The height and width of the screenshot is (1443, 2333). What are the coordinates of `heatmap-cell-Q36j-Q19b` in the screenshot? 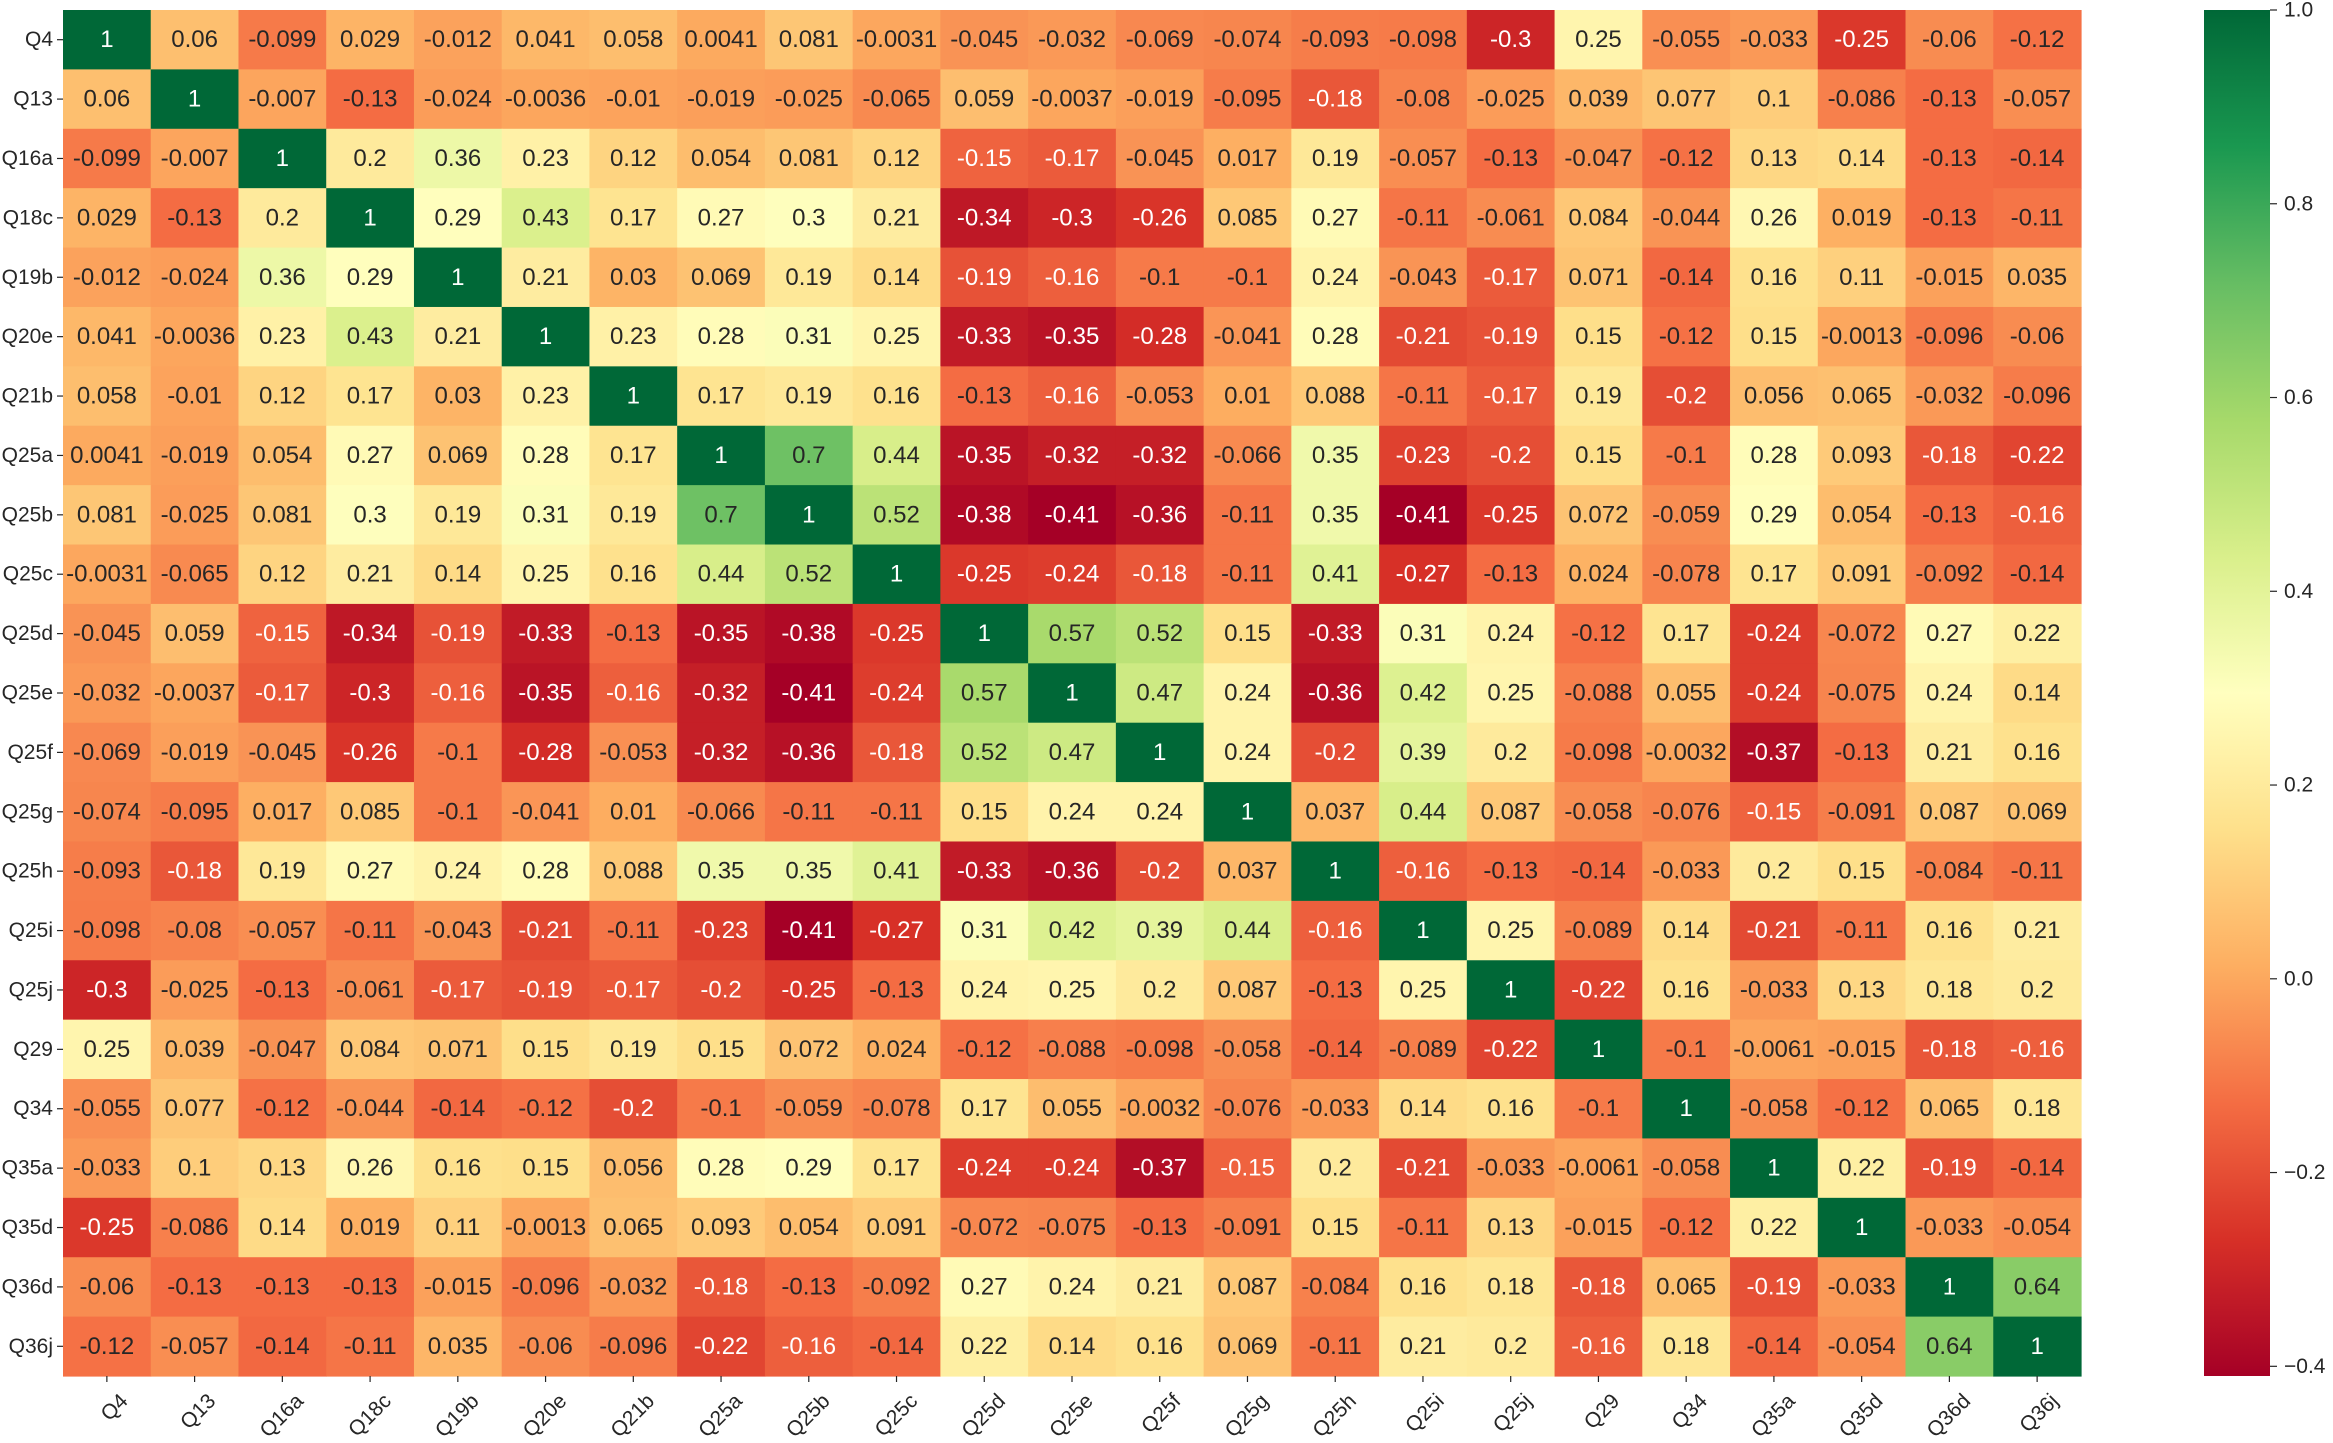 It's located at (458, 1346).